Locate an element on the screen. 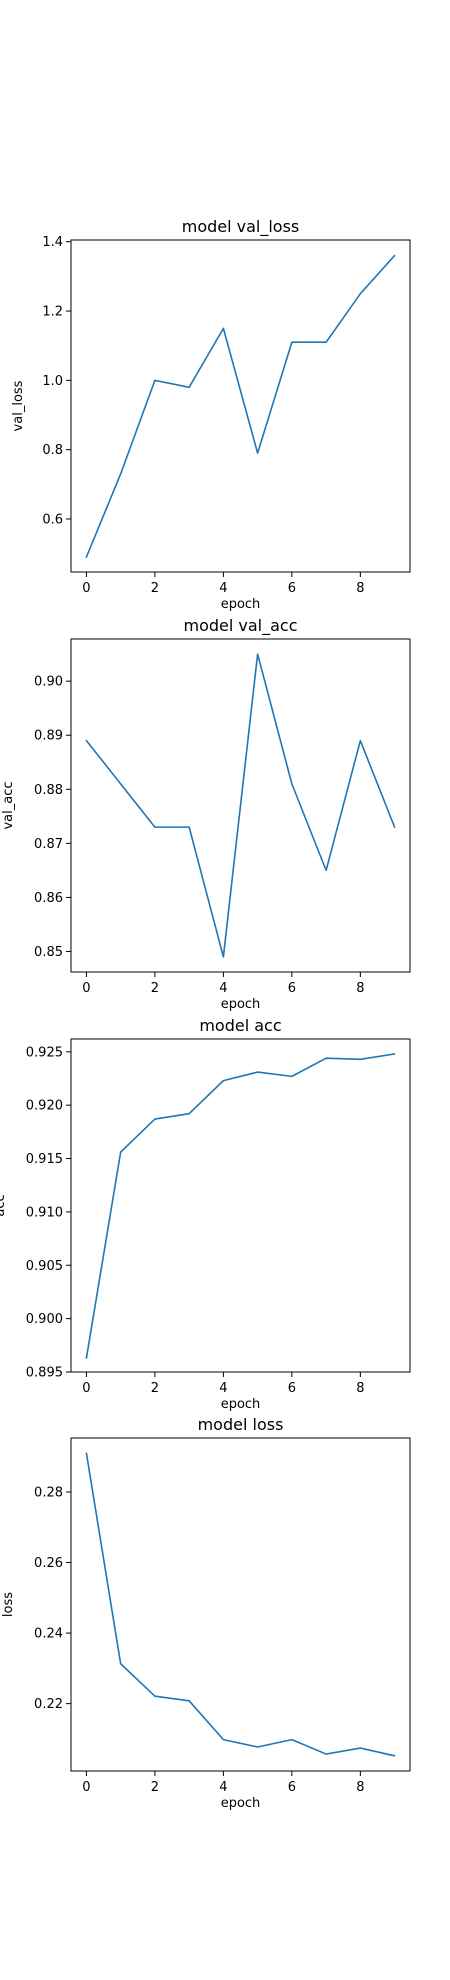  y-tick-label: 0.910 is located at coordinates (44, 1212).